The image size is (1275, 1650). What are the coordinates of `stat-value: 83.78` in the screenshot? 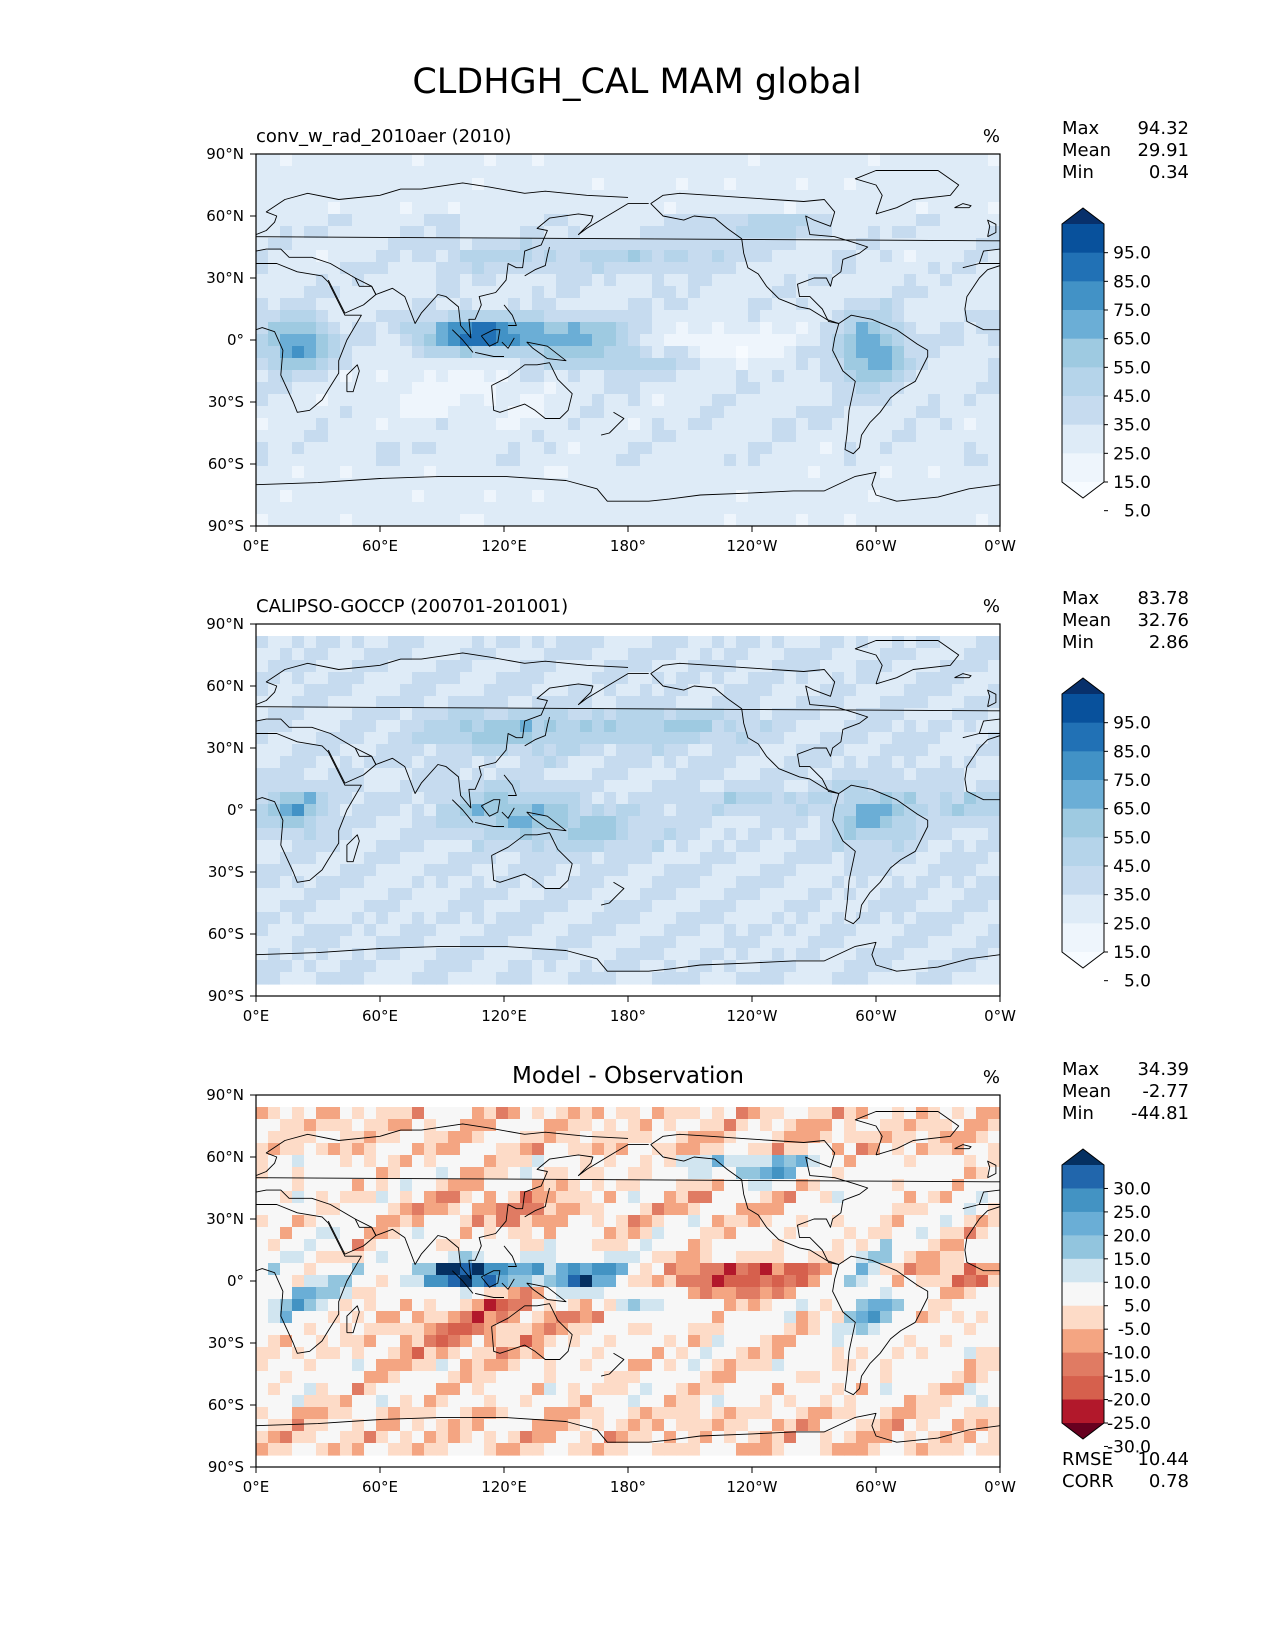 It's located at (1163, 598).